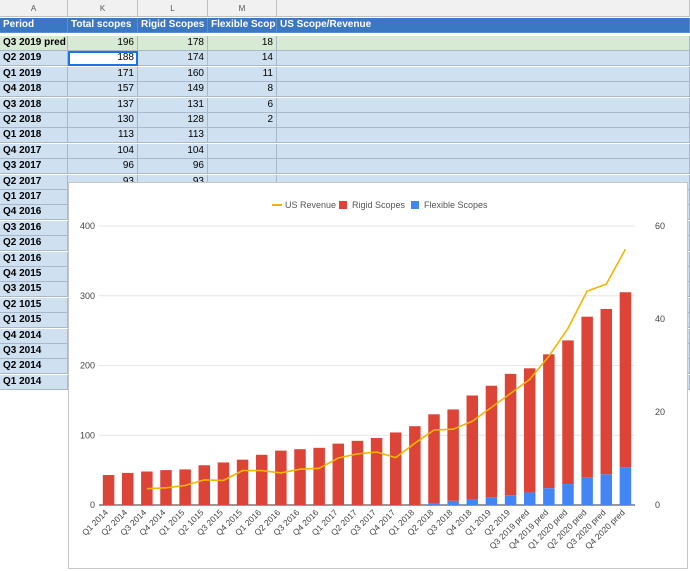 Image resolution: width=690 pixels, height=571 pixels. I want to click on column-header-m: M, so click(242, 8).